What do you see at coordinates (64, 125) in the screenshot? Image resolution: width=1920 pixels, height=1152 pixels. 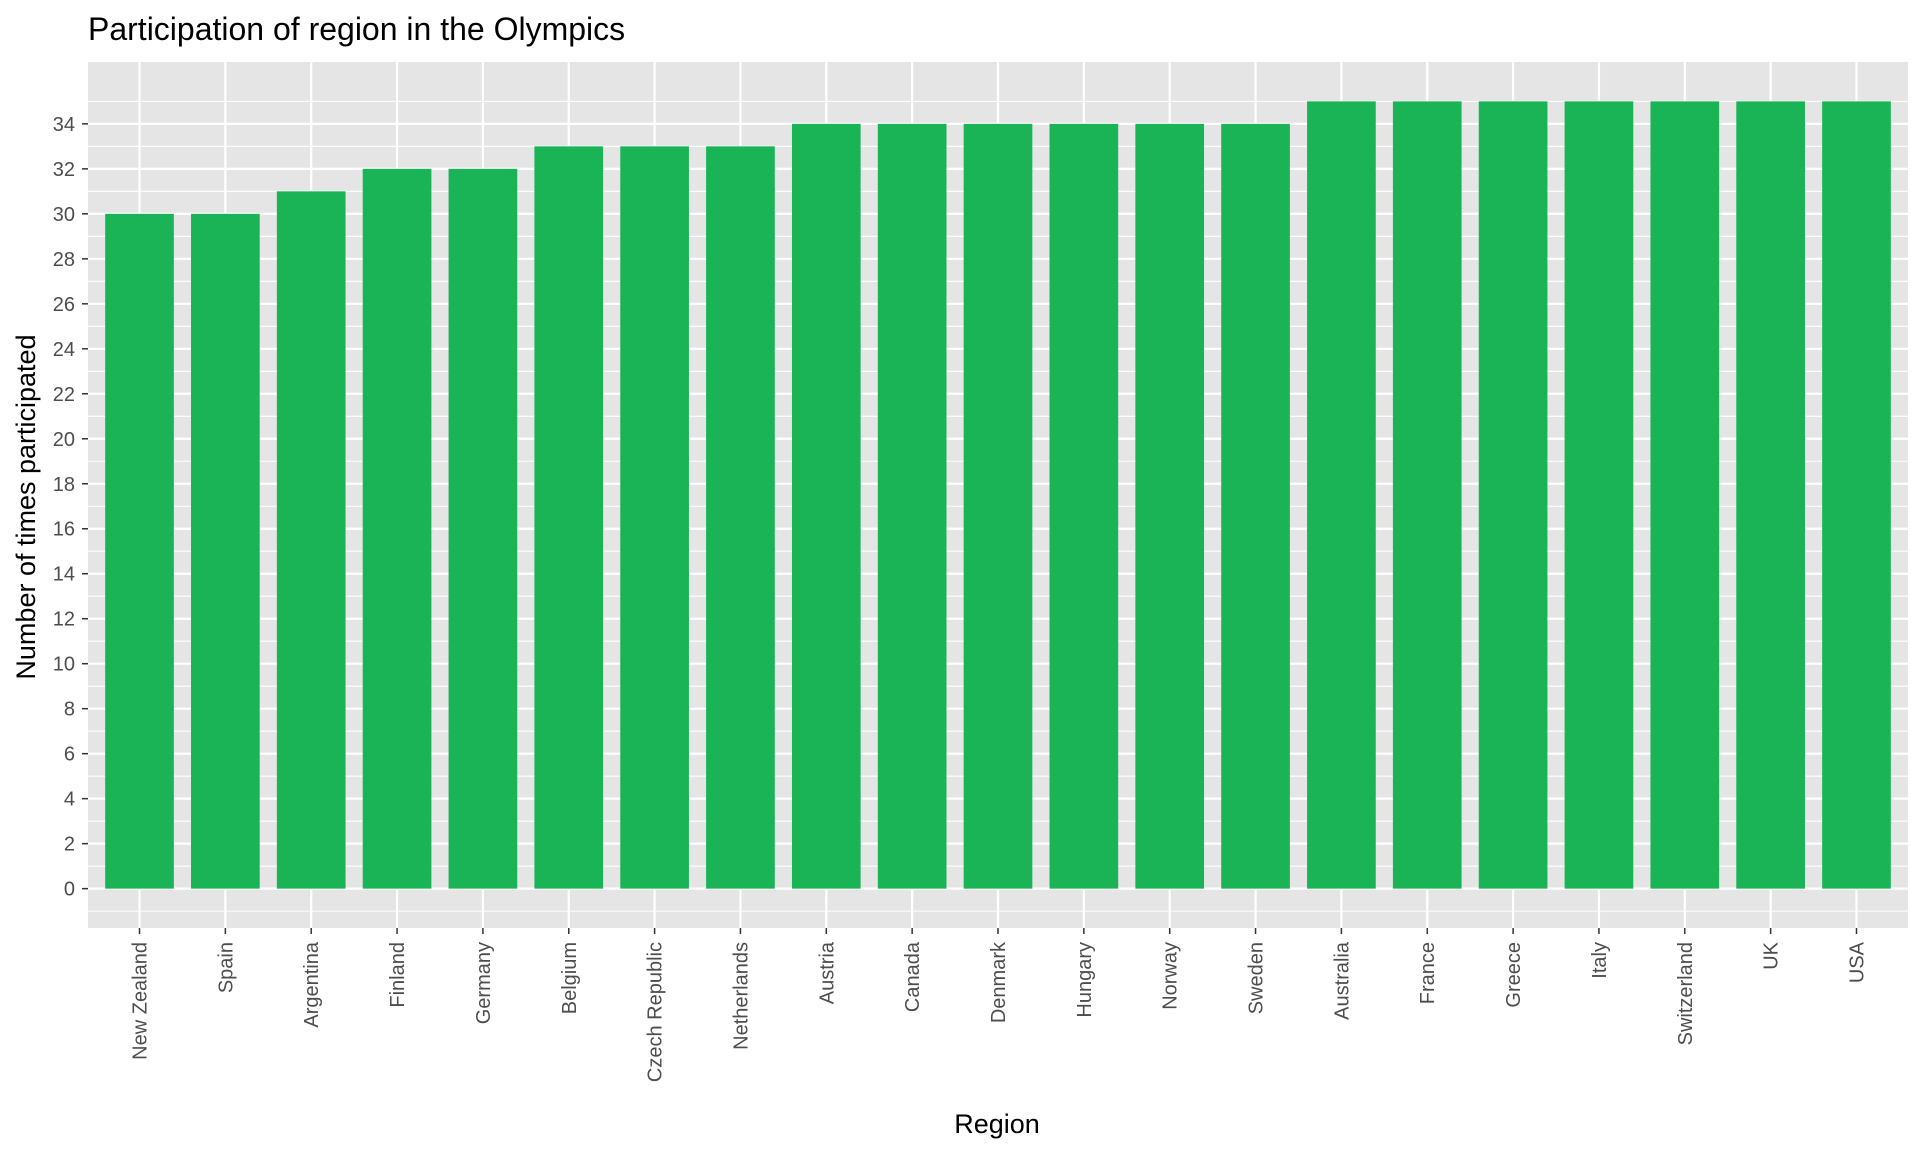 I see `y-tick-label: 34` at bounding box center [64, 125].